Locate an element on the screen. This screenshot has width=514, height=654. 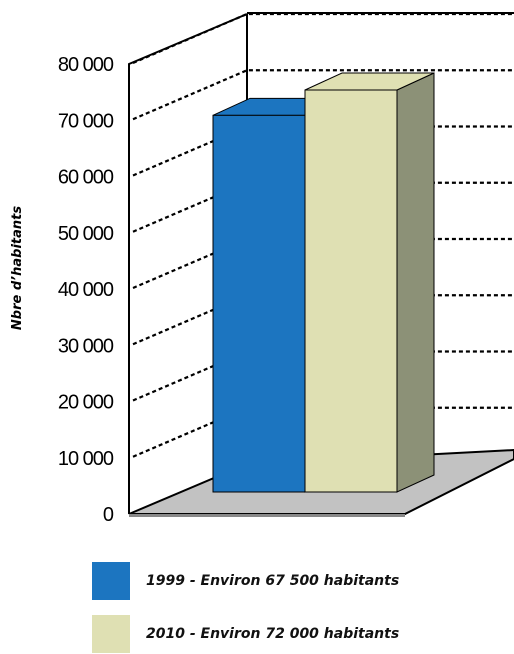
y-tick-label: 0 is located at coordinates (108, 515).